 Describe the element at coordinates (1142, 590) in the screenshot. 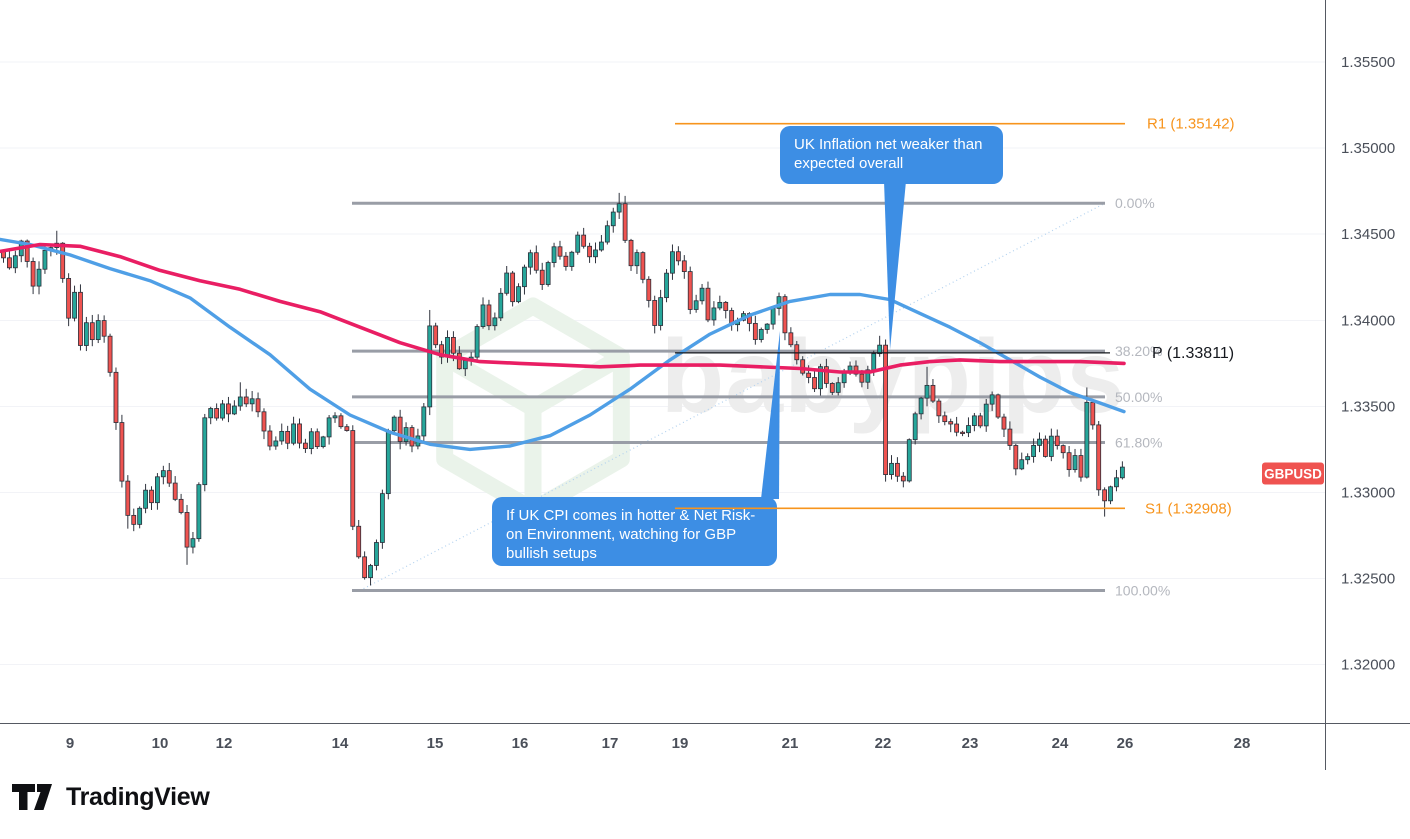

I see `fib-level-label: 100.00%` at that location.